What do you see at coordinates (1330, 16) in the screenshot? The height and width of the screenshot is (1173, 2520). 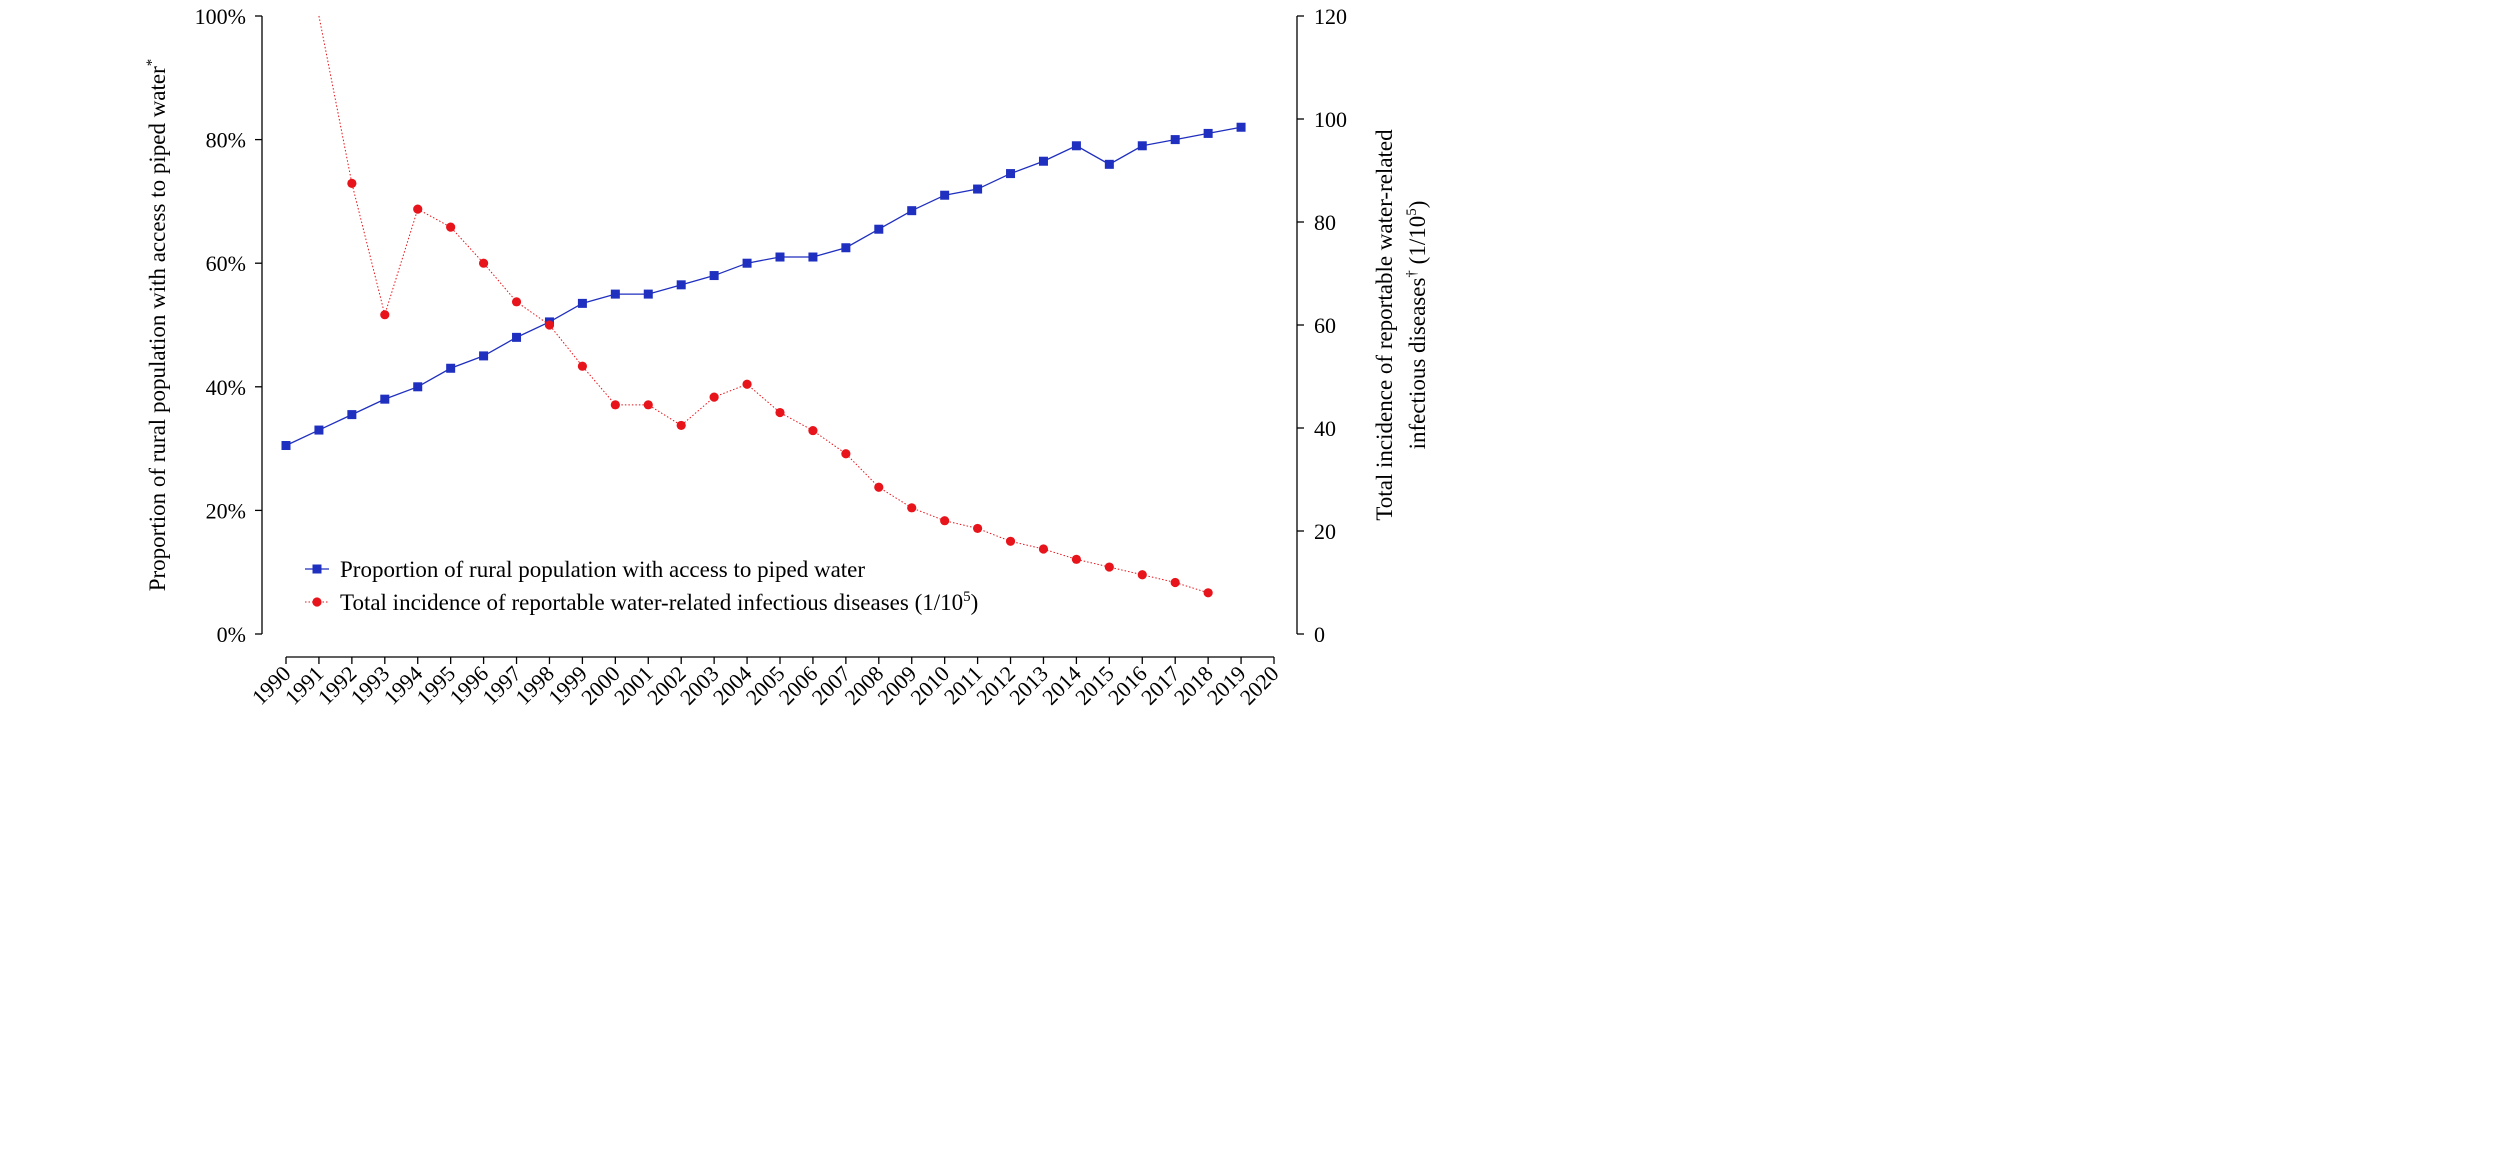 I see `right-y-tick-label: 120` at bounding box center [1330, 16].